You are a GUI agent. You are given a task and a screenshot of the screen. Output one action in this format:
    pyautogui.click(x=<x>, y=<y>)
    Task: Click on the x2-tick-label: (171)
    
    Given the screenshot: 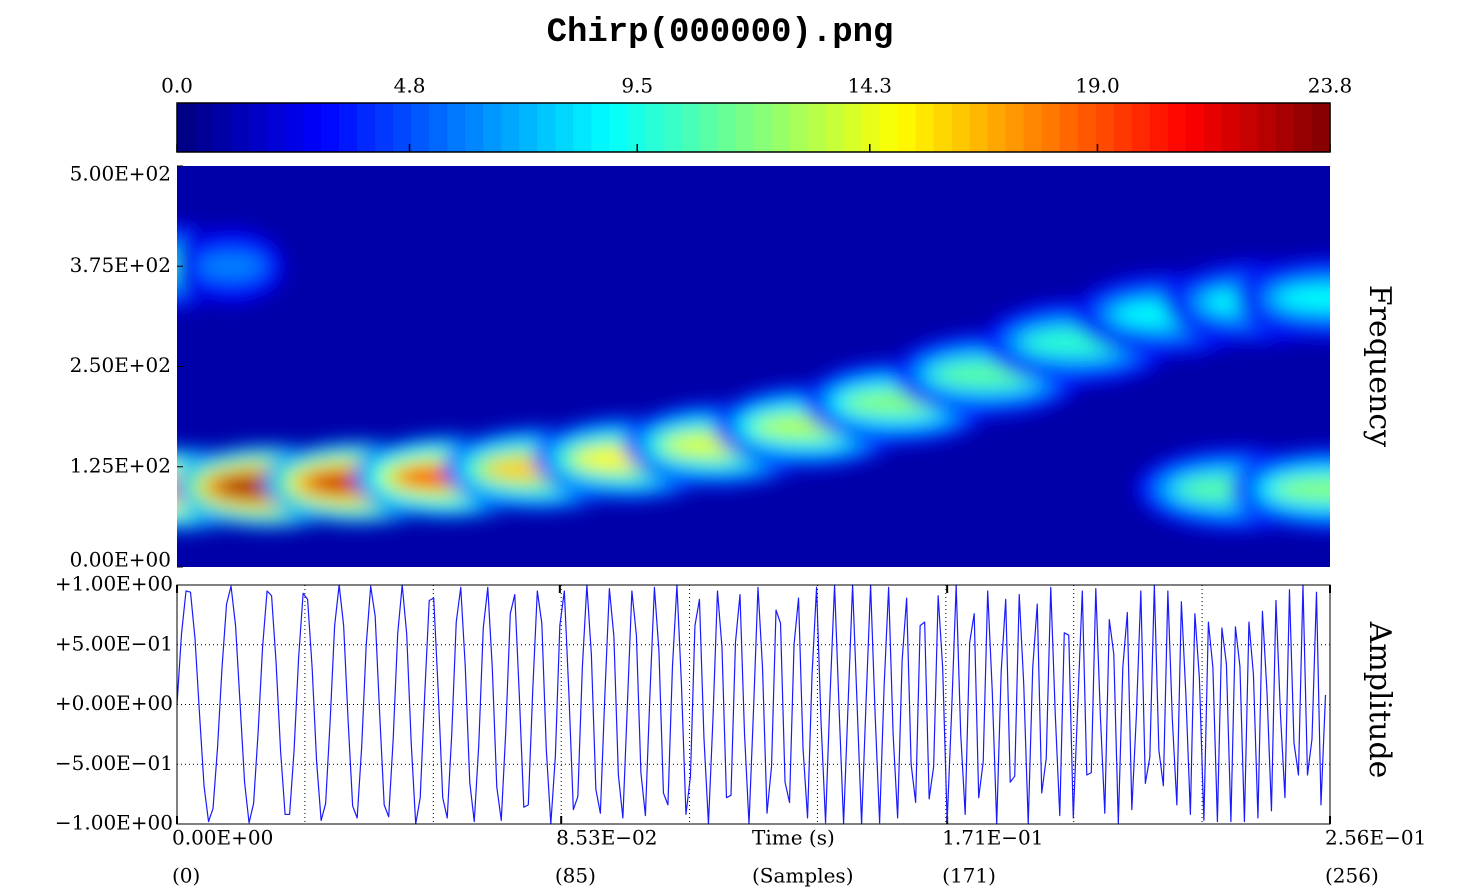 What is the action you would take?
    pyautogui.click(x=969, y=876)
    